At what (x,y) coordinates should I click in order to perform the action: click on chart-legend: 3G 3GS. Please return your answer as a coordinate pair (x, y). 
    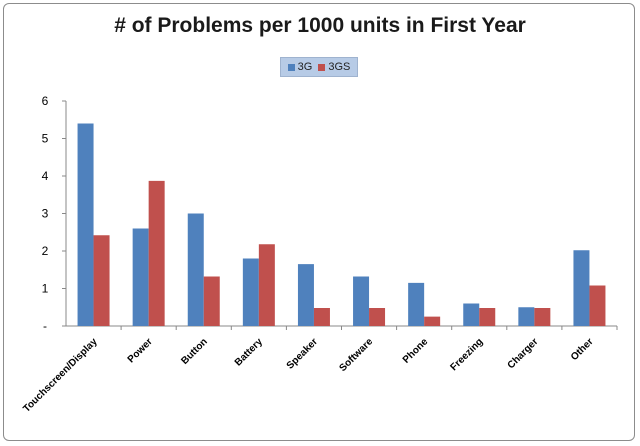
    Looking at the image, I should click on (319, 67).